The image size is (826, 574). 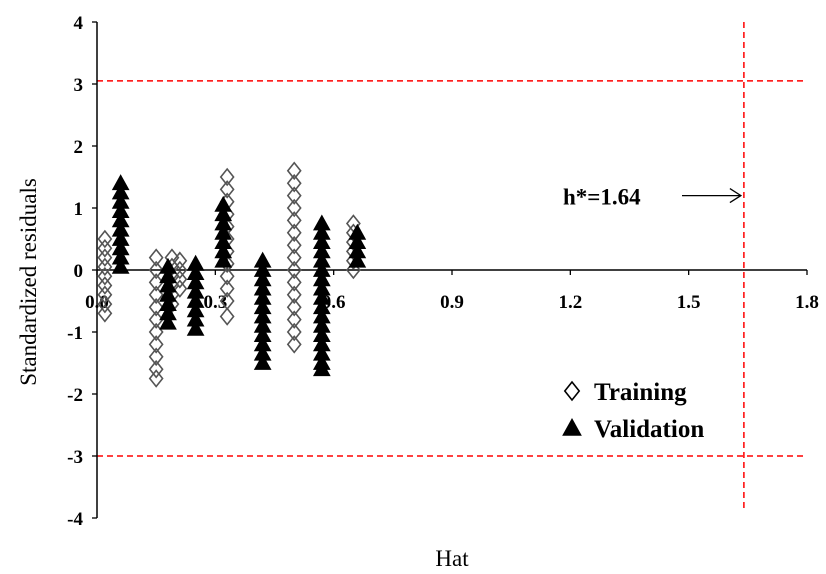 I want to click on x-tick-label: 0.9, so click(x=452, y=302).